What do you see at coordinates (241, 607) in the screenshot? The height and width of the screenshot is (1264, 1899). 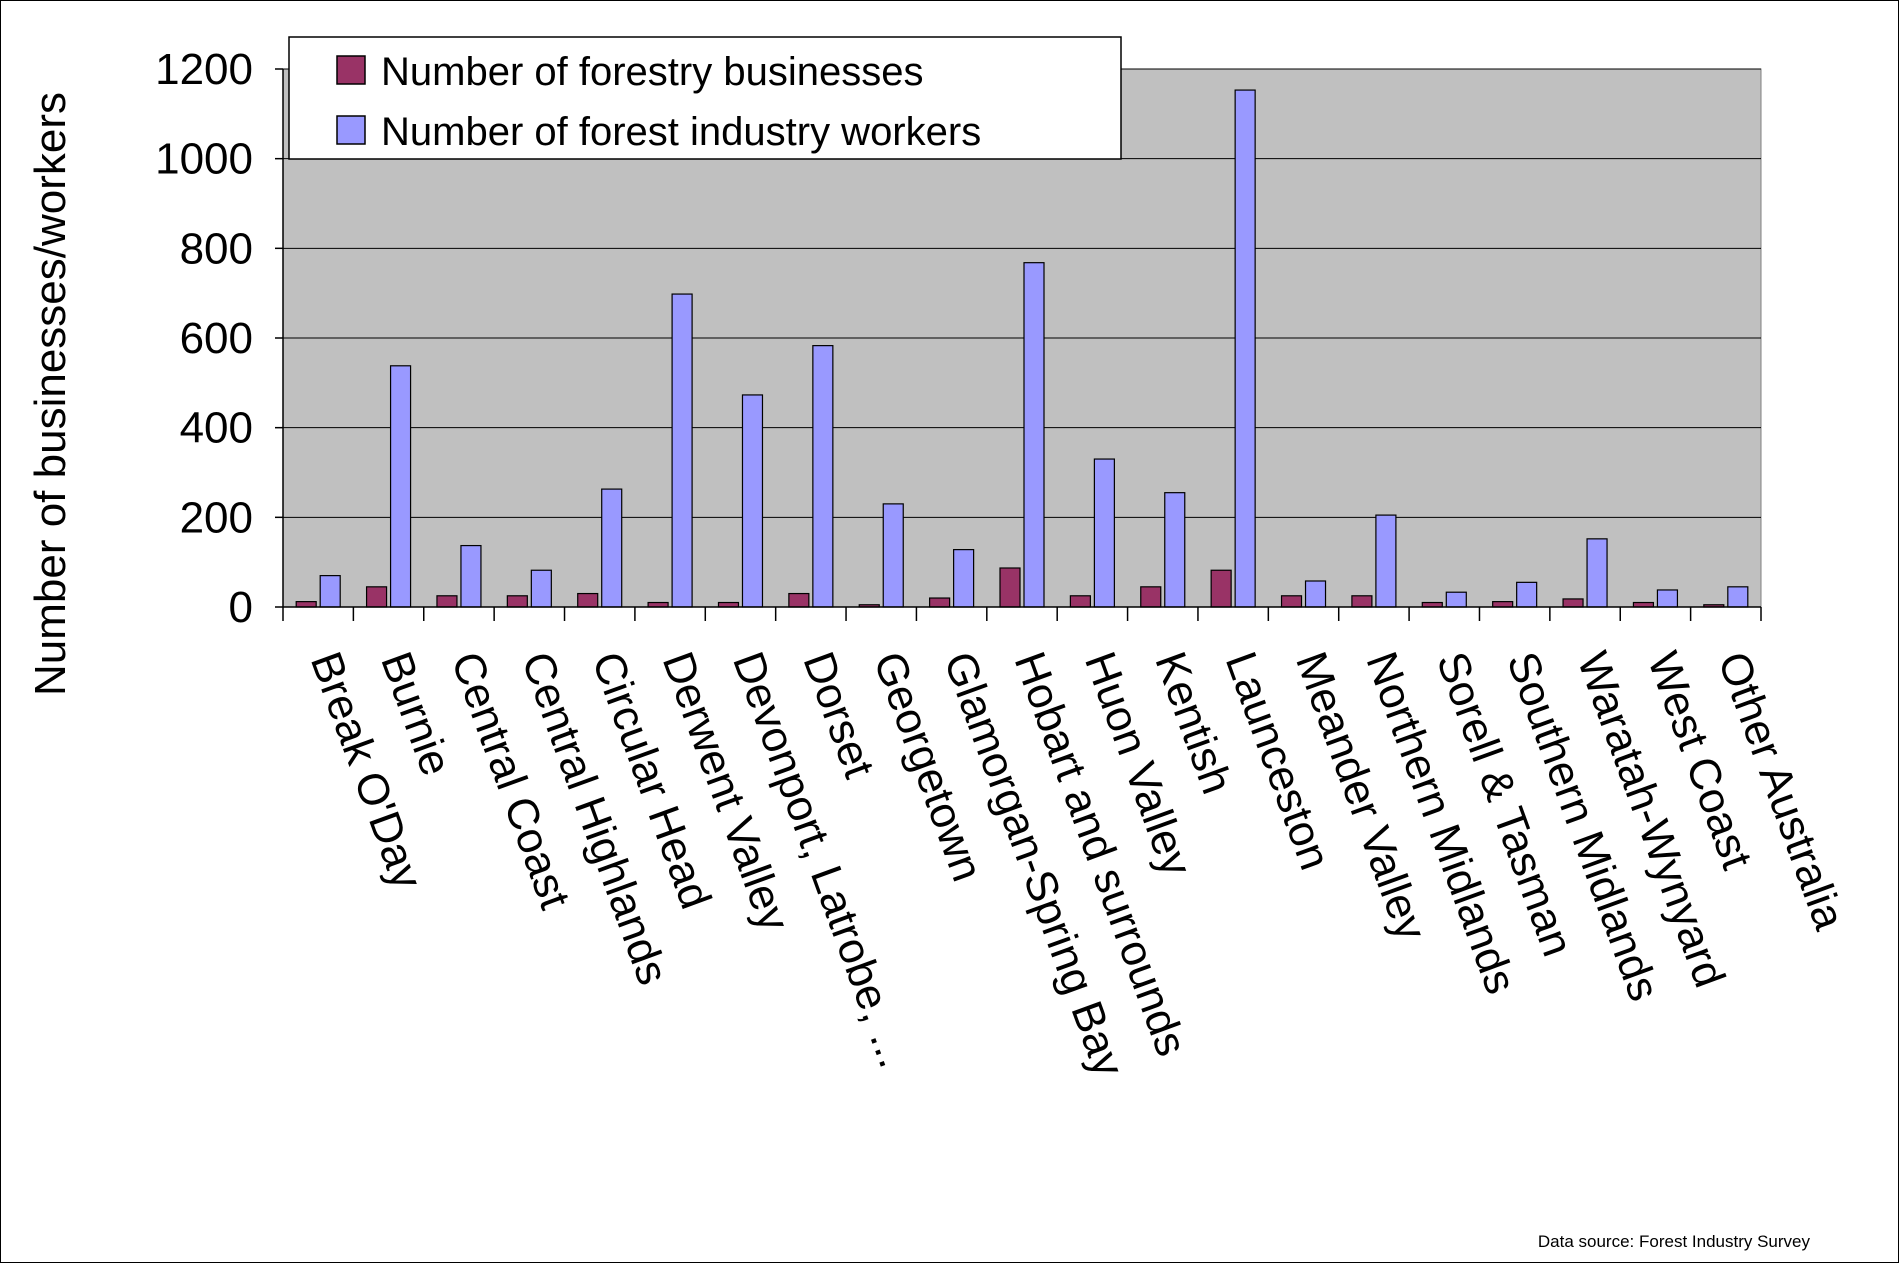 I see `y-tick-label: 0` at bounding box center [241, 607].